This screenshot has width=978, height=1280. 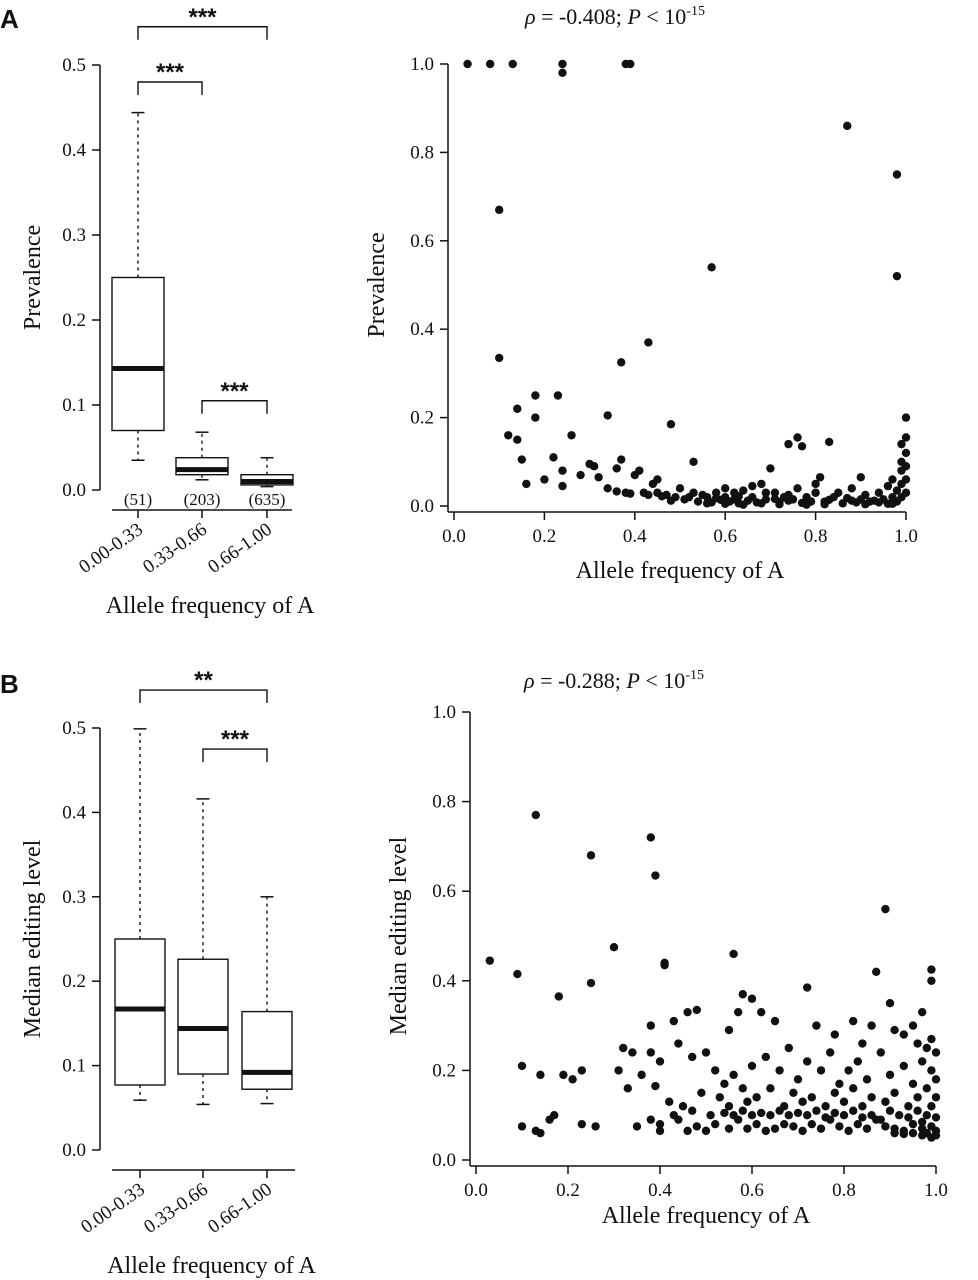 What do you see at coordinates (234, 407) in the screenshot?
I see `significance-bracket` at bounding box center [234, 407].